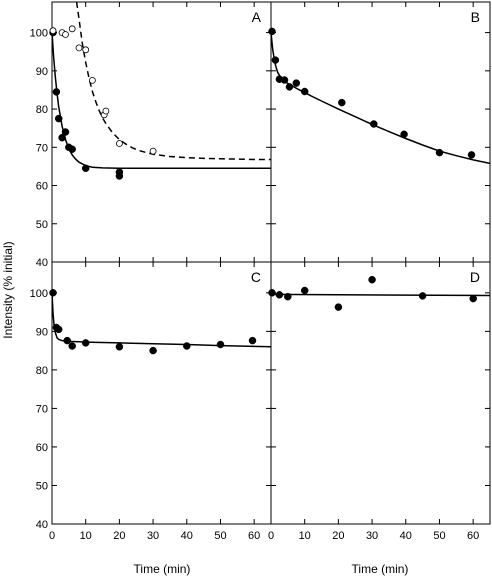 This screenshot has width=492, height=578. What do you see at coordinates (42, 525) in the screenshot?
I see `y-tick-label-c-40: 40` at bounding box center [42, 525].